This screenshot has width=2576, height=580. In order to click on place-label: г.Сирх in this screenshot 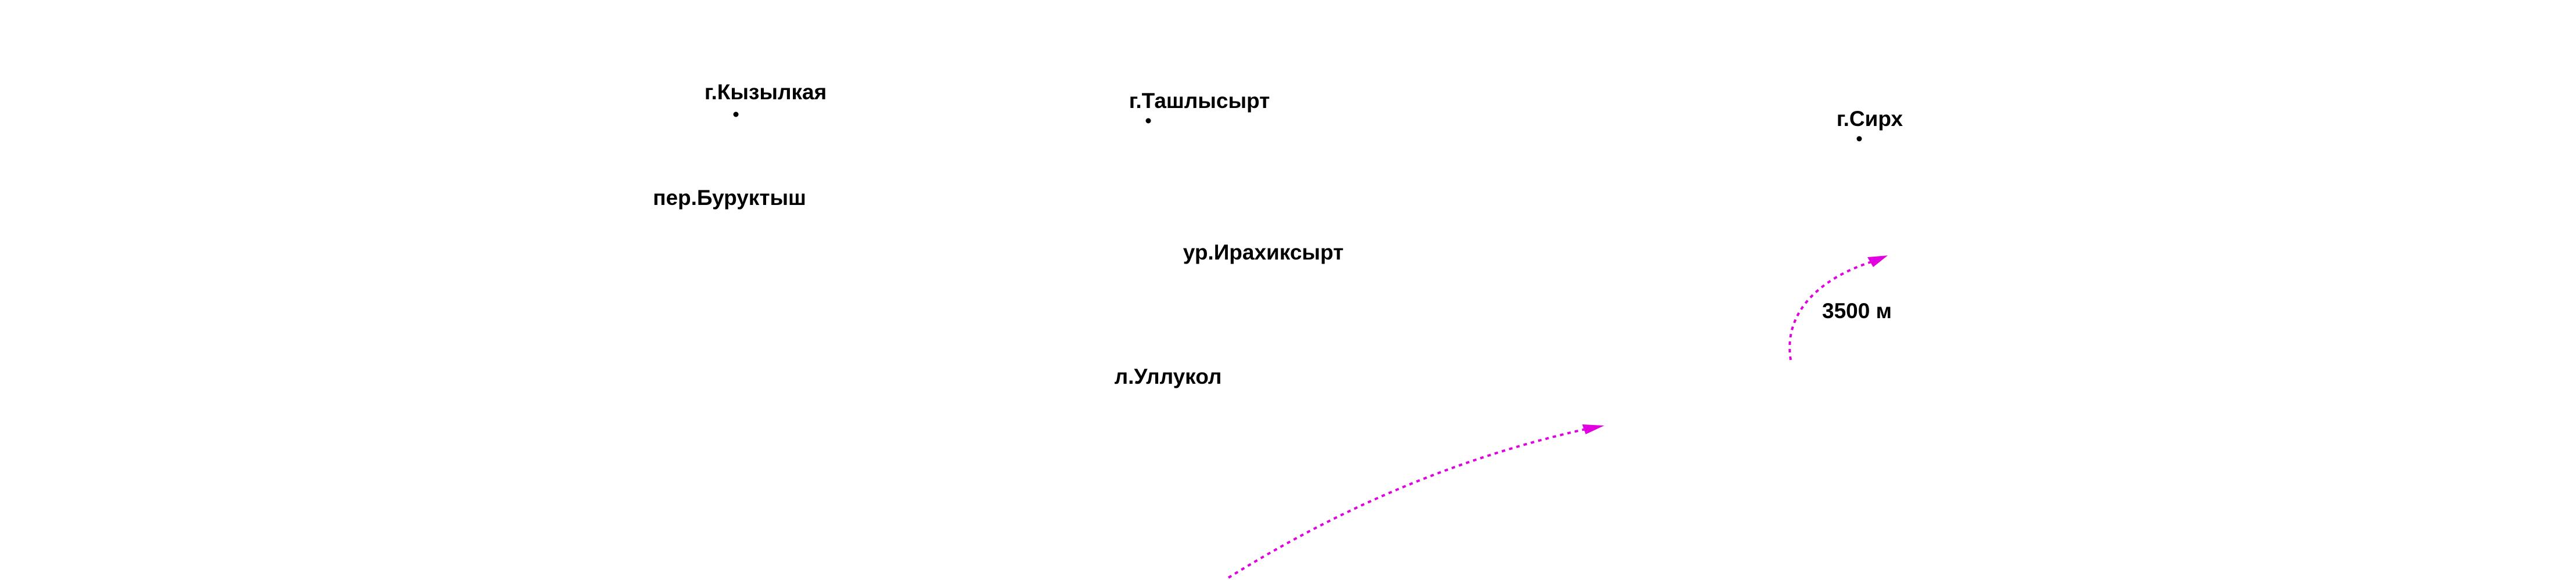, I will do `click(1870, 119)`.